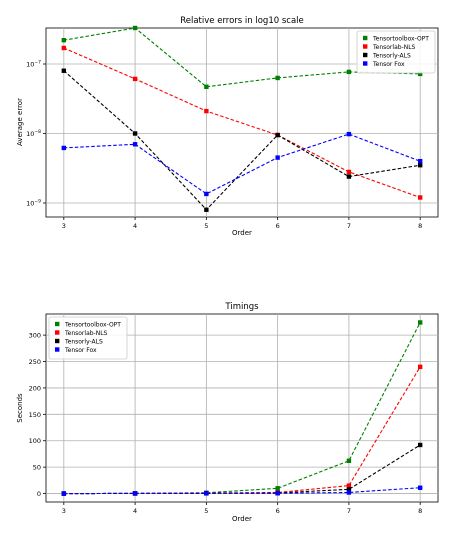  I want to click on error-x-axis-label: Order, so click(242, 233).